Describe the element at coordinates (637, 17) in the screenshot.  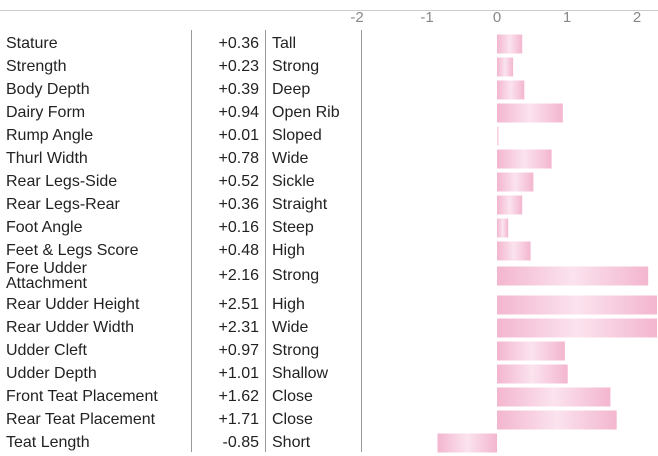
I see `x-tick-label: 2` at that location.